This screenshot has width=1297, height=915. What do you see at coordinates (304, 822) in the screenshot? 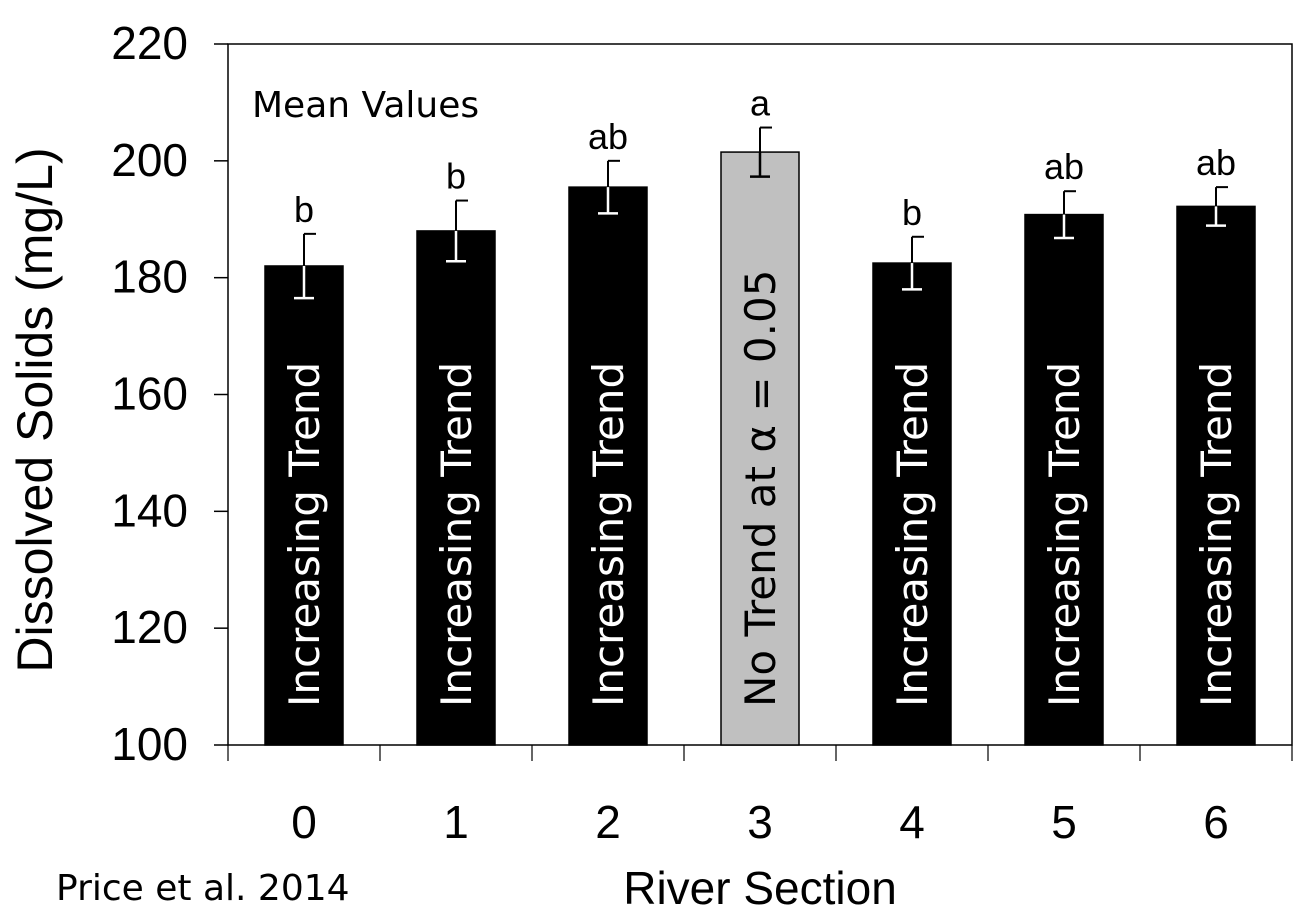
I see `x-tick-label: 0` at bounding box center [304, 822].